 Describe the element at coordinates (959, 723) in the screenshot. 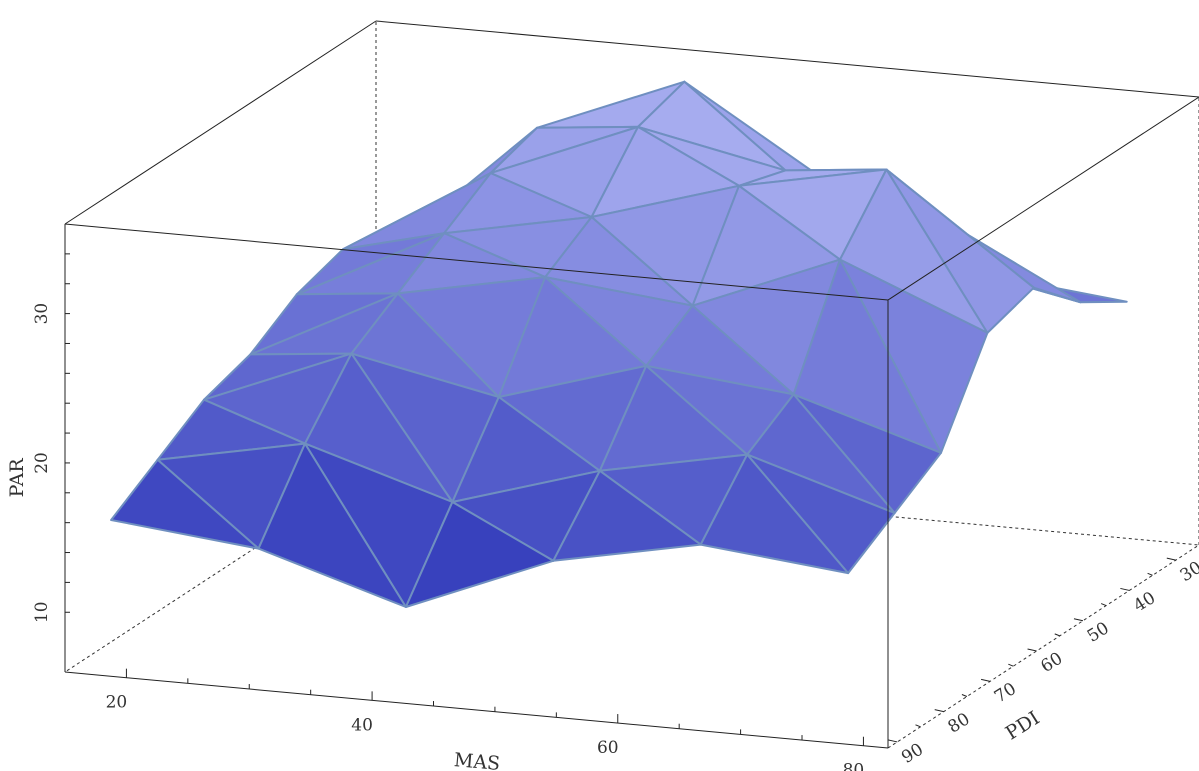

I see `y-tick-label: 80` at that location.